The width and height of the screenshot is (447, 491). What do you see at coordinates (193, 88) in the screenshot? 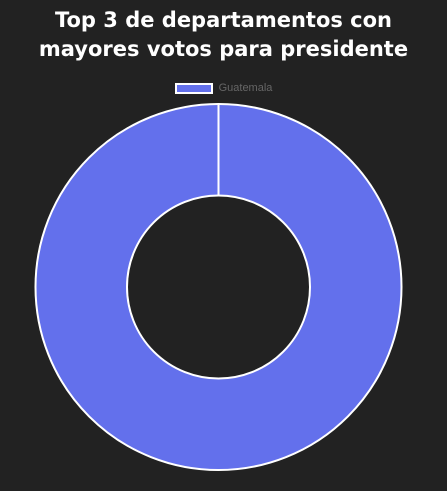
I see `legend-swatch` at bounding box center [193, 88].